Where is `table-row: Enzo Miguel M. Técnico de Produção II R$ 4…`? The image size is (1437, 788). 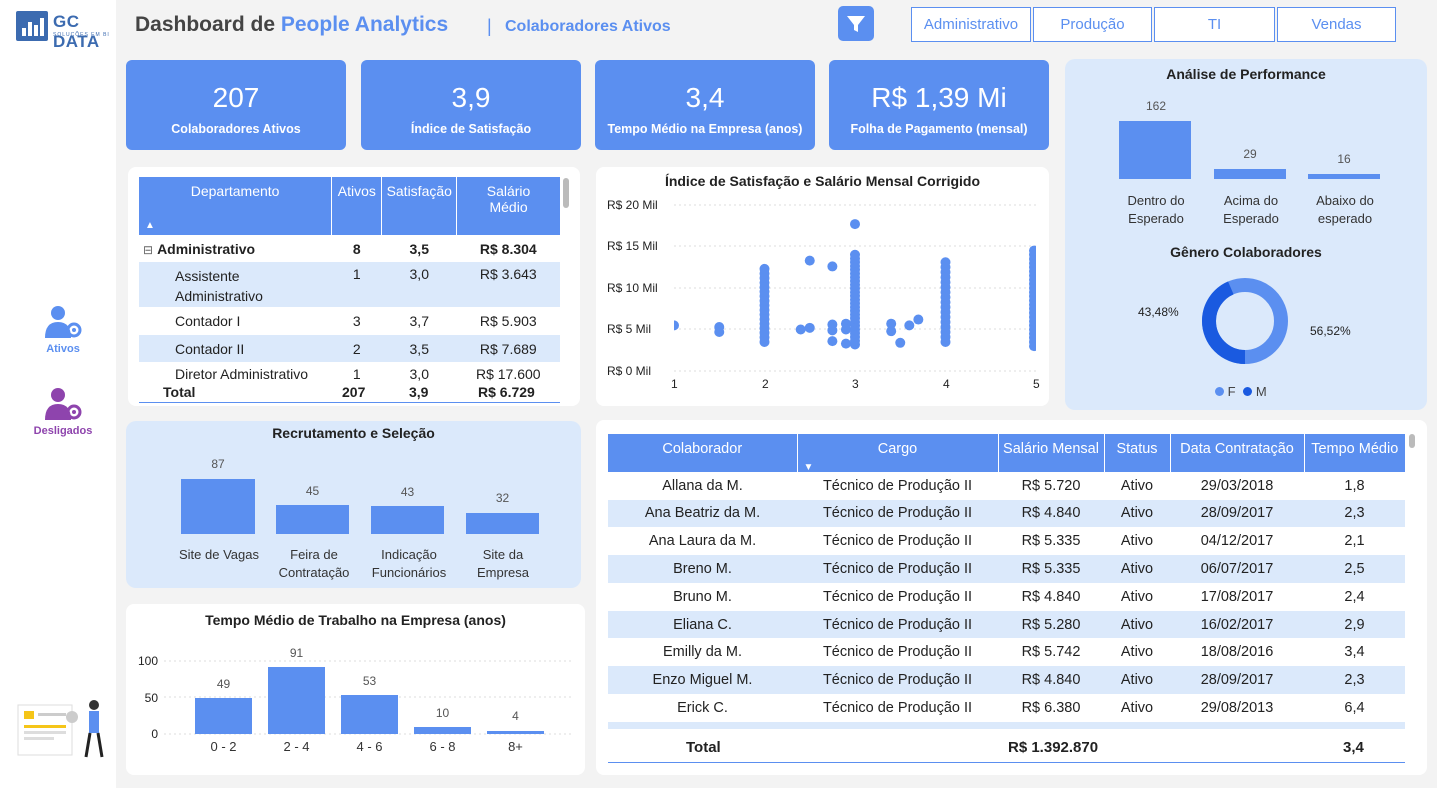
table-row: Enzo Miguel M. Técnico de Produção II R$ 4… is located at coordinates (1006, 680).